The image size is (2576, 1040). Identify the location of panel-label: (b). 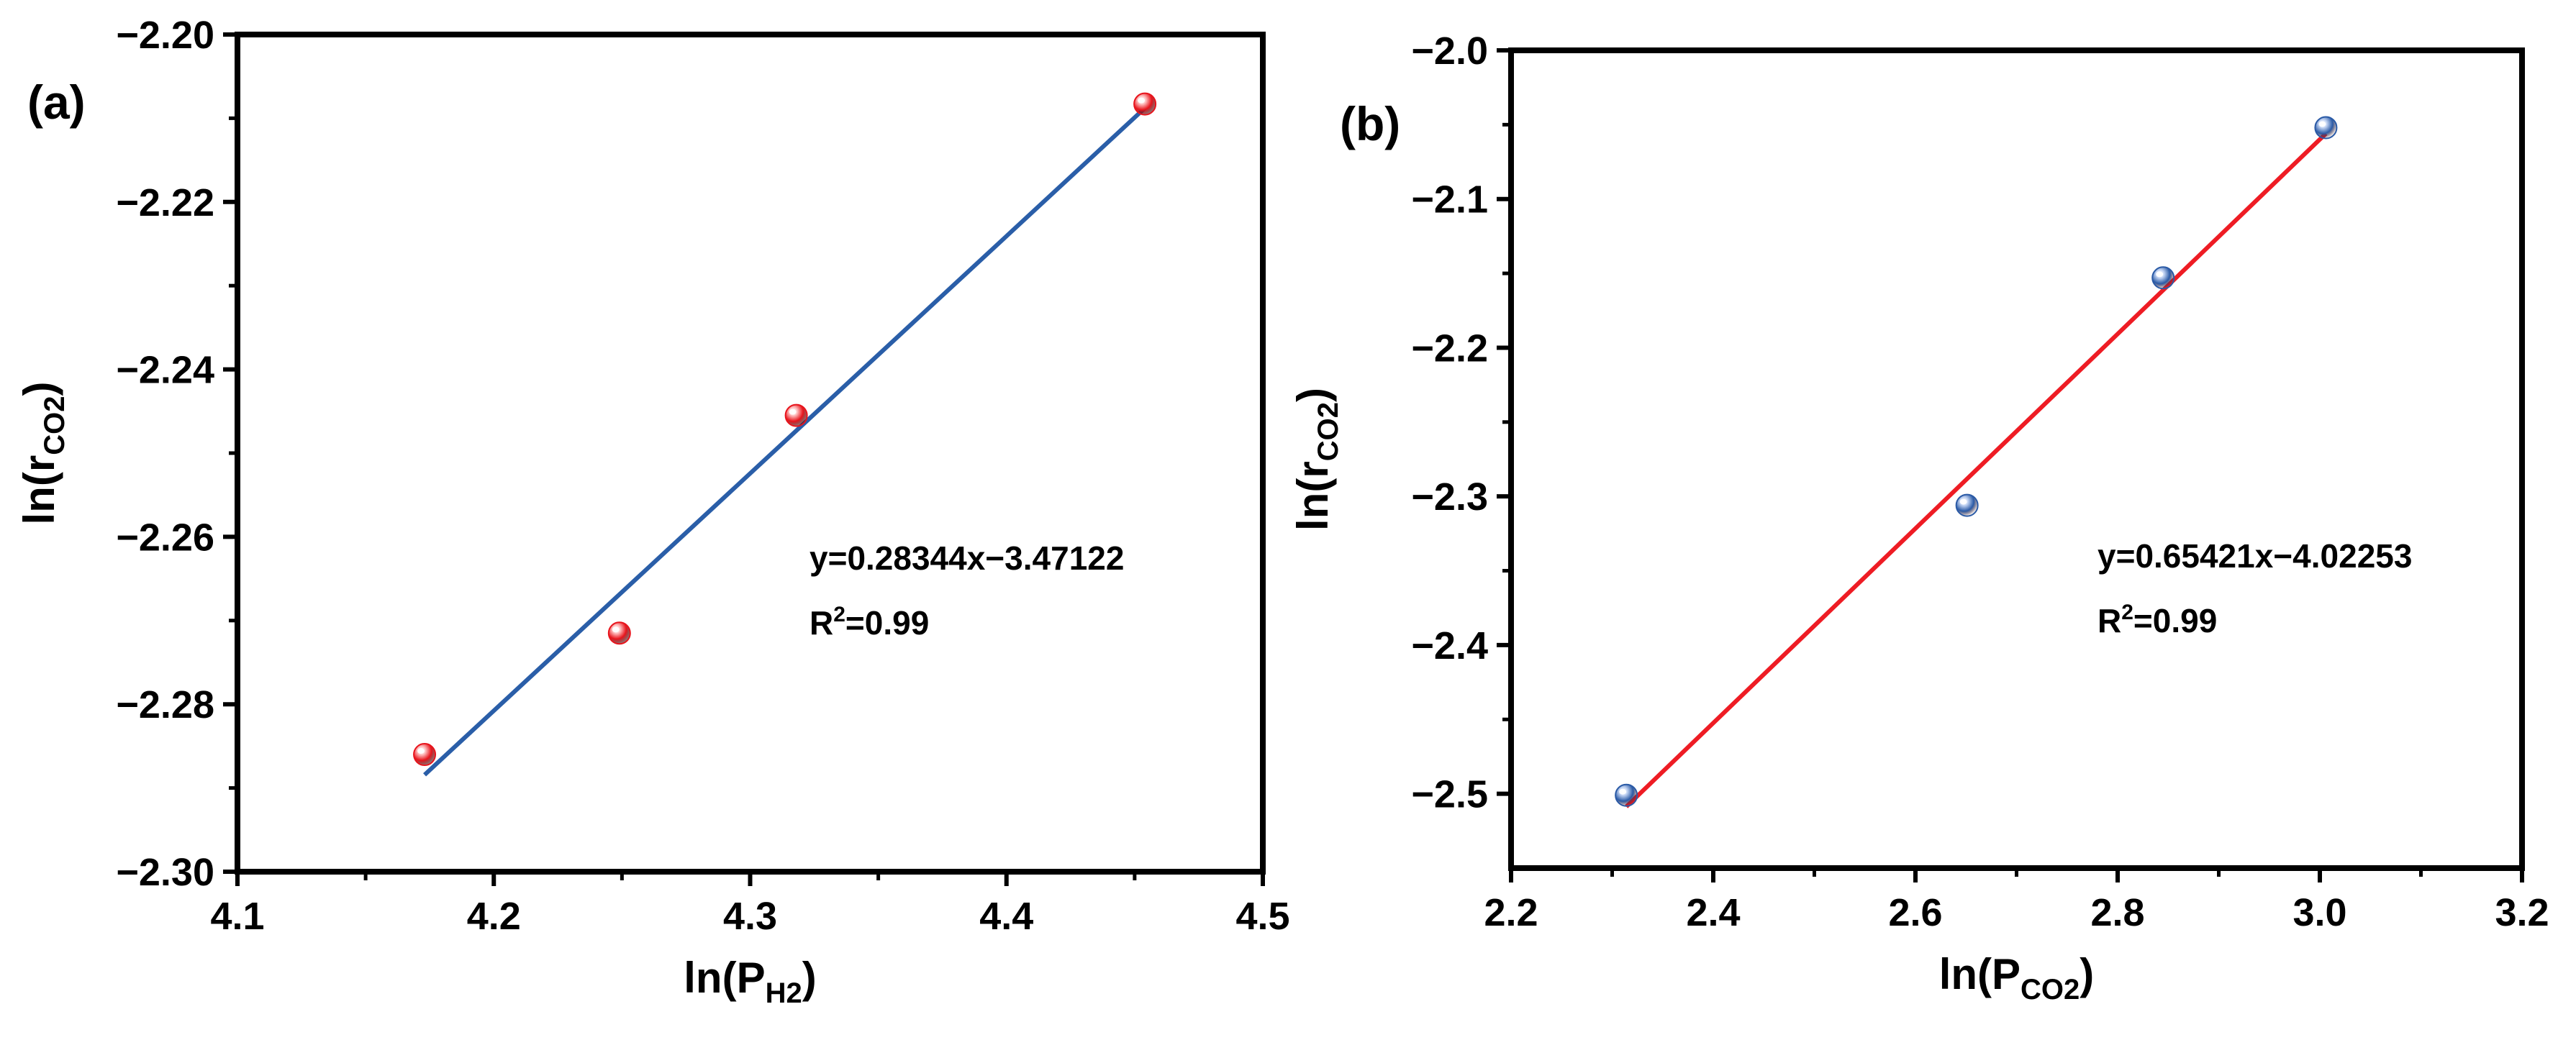
(1370, 123).